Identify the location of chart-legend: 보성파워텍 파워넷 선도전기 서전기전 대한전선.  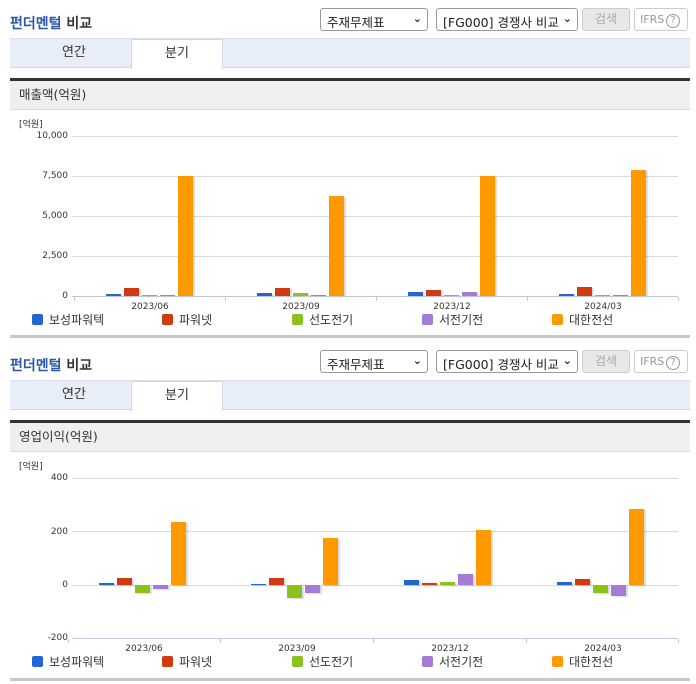
(348, 663).